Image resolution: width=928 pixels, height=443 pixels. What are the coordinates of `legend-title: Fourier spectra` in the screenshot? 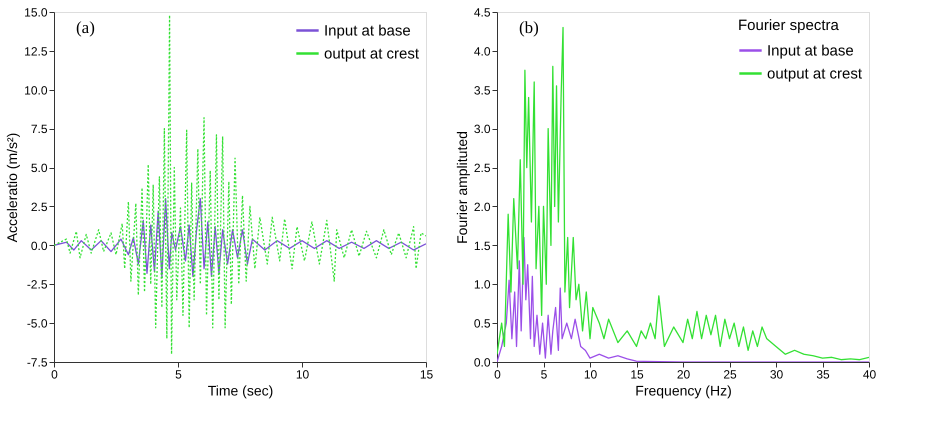 It's located at (789, 25).